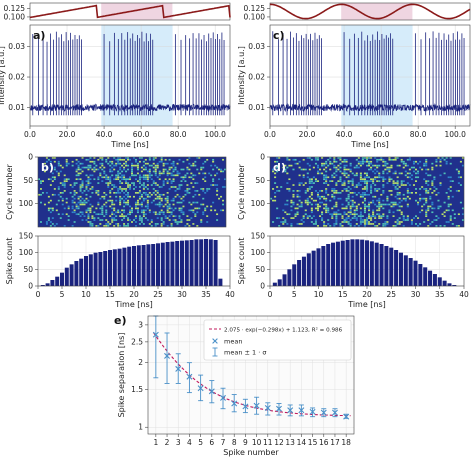  What do you see at coordinates (30, 134) in the screenshot?
I see `xtick-label: 0.0` at bounding box center [30, 134].